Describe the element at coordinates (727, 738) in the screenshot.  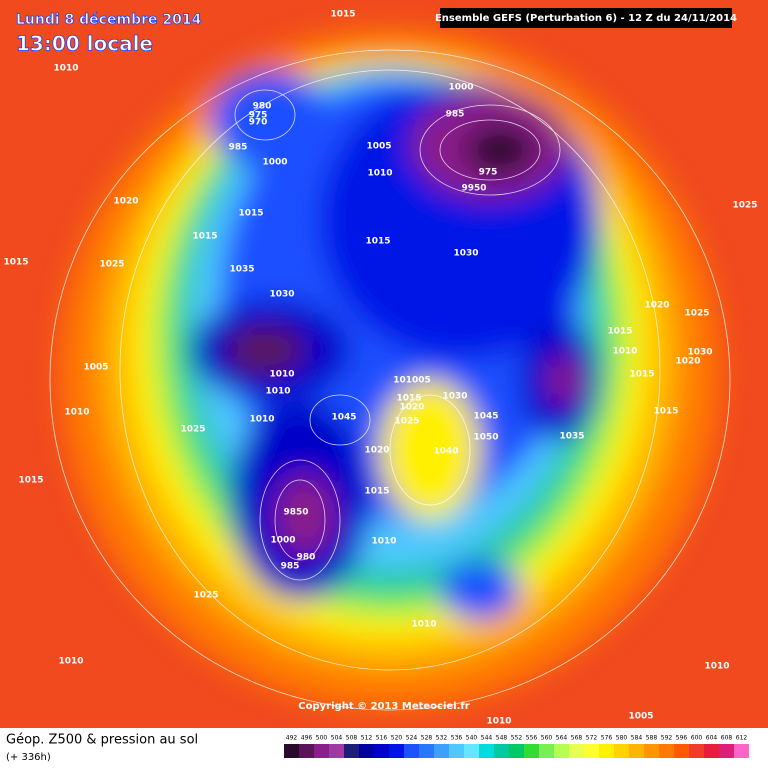
I see `scale-label: 608` at that location.